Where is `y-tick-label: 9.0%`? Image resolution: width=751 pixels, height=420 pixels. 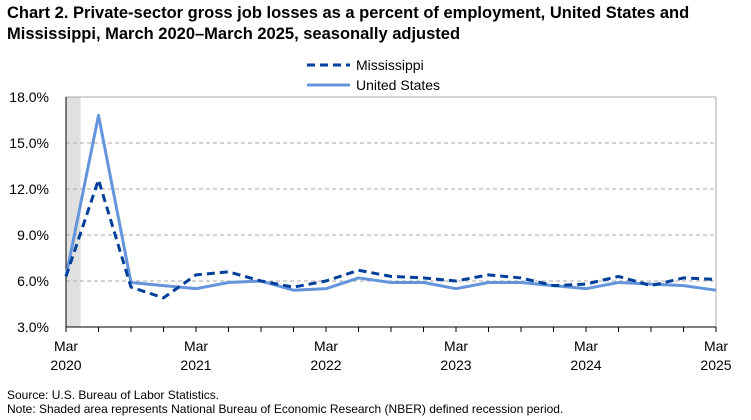 y-tick-label: 9.0% is located at coordinates (33, 235).